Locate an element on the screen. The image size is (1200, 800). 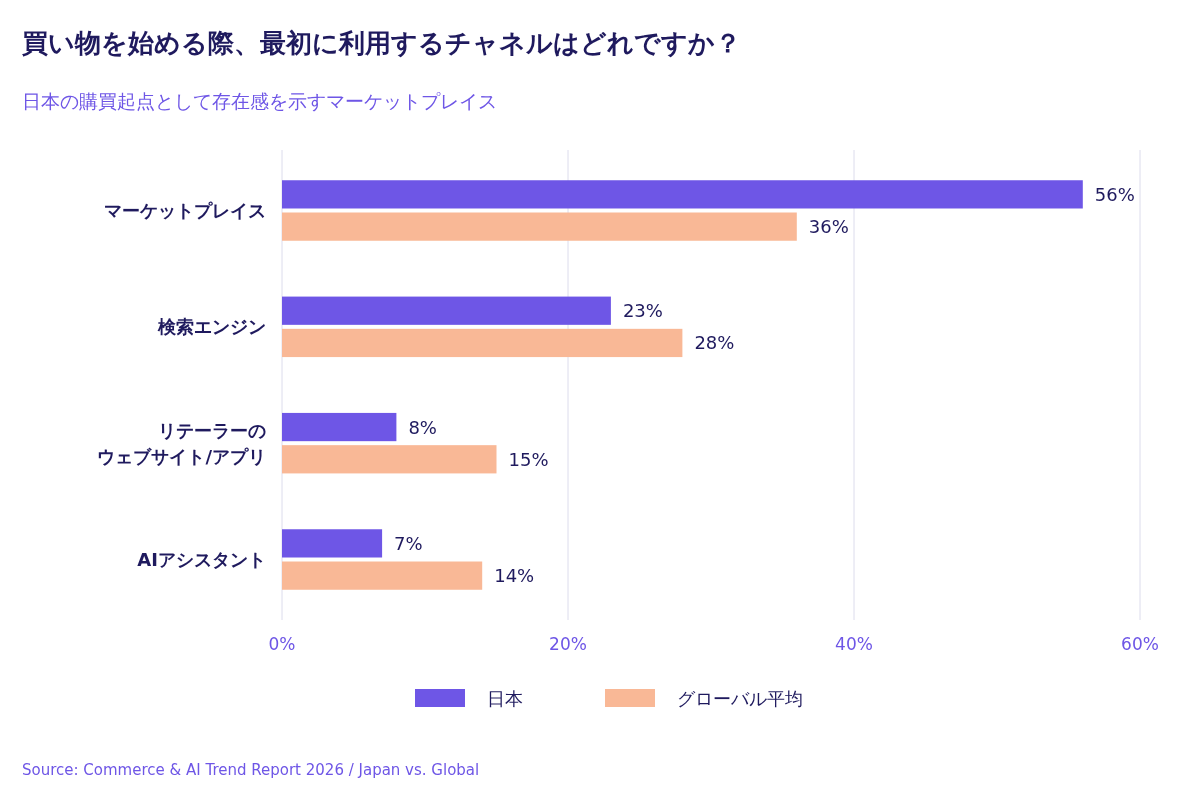
source-note: Source: Commerce & AI Trend Report 2026 / Japan vs. Global is located at coordinates (251, 770).